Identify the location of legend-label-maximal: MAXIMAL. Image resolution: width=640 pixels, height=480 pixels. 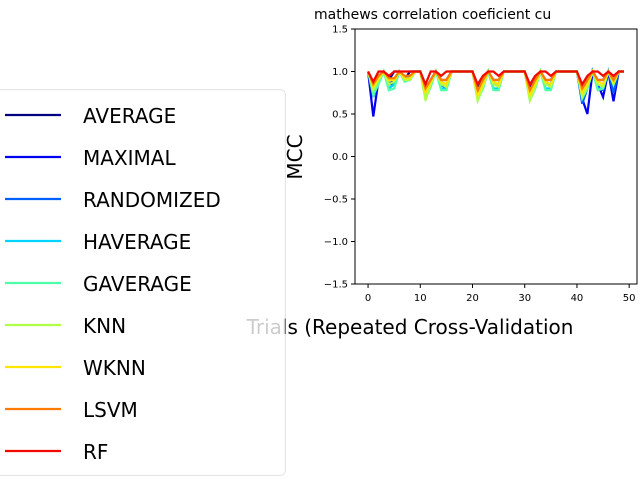
(129, 158).